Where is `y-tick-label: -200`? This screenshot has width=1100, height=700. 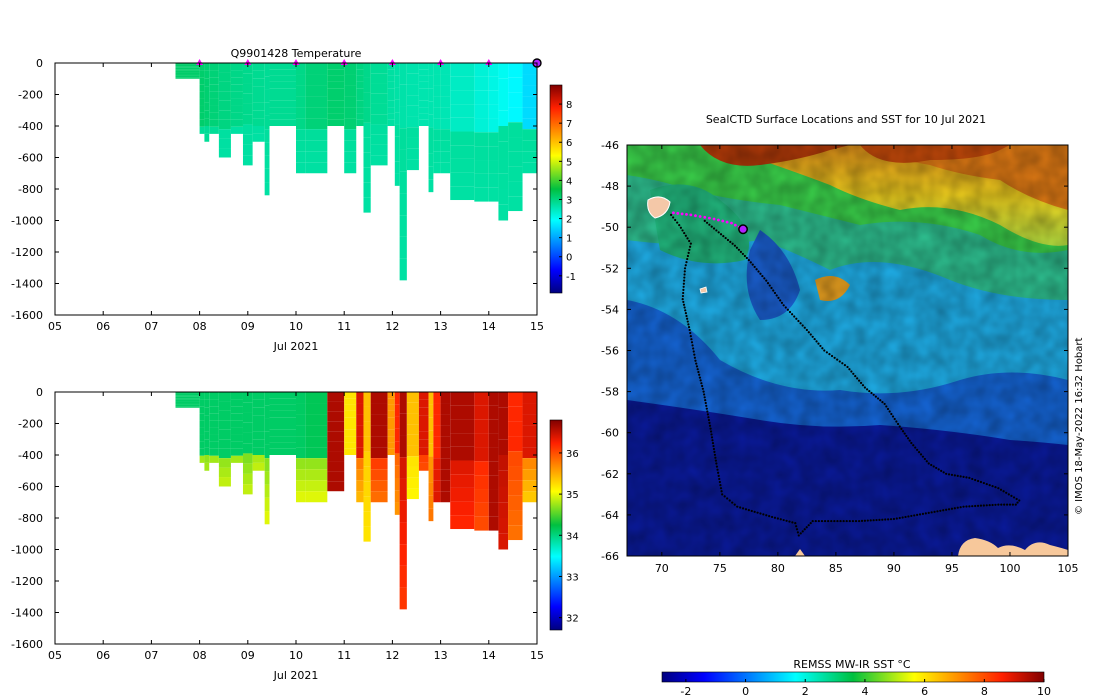
y-tick-label: -200 is located at coordinates (30, 95).